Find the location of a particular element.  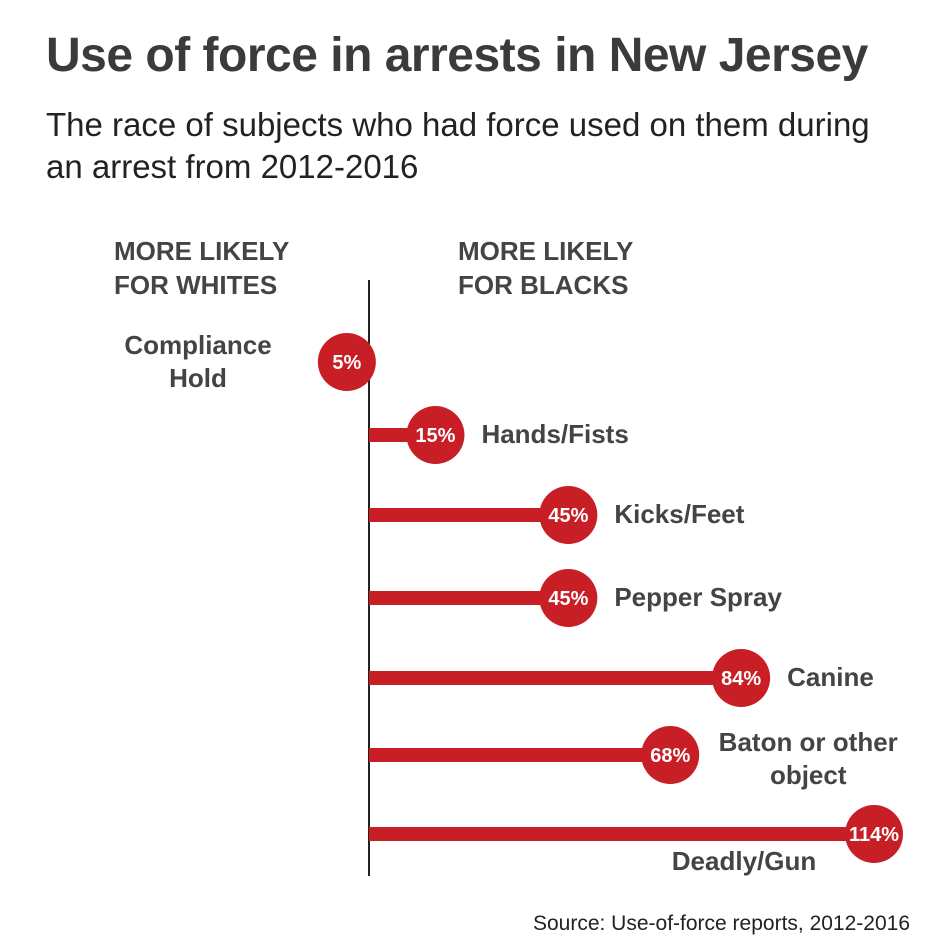

value-label-6: 114% is located at coordinates (874, 835).